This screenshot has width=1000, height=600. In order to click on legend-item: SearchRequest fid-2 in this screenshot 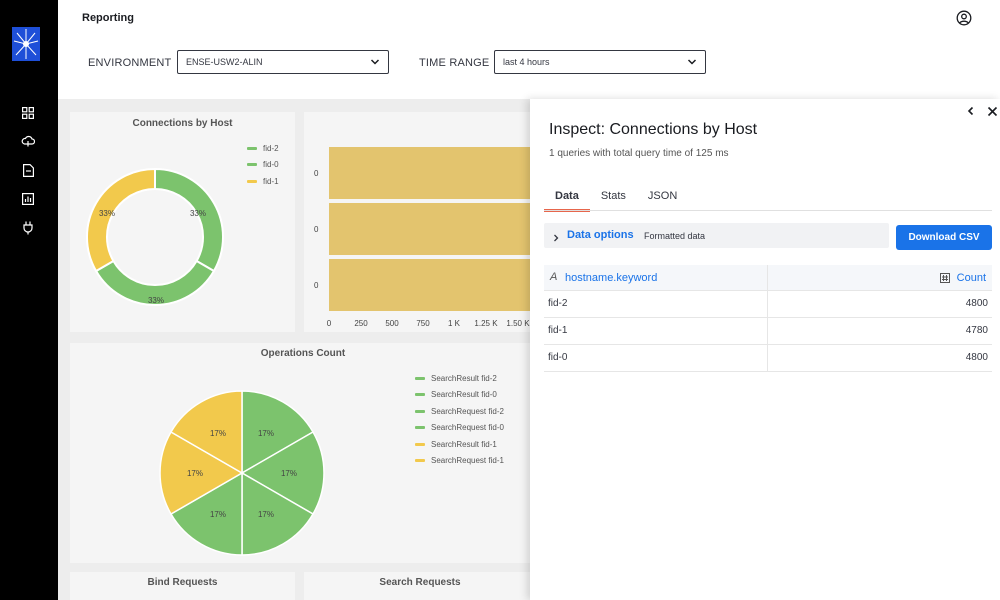, I will do `click(459, 411)`.